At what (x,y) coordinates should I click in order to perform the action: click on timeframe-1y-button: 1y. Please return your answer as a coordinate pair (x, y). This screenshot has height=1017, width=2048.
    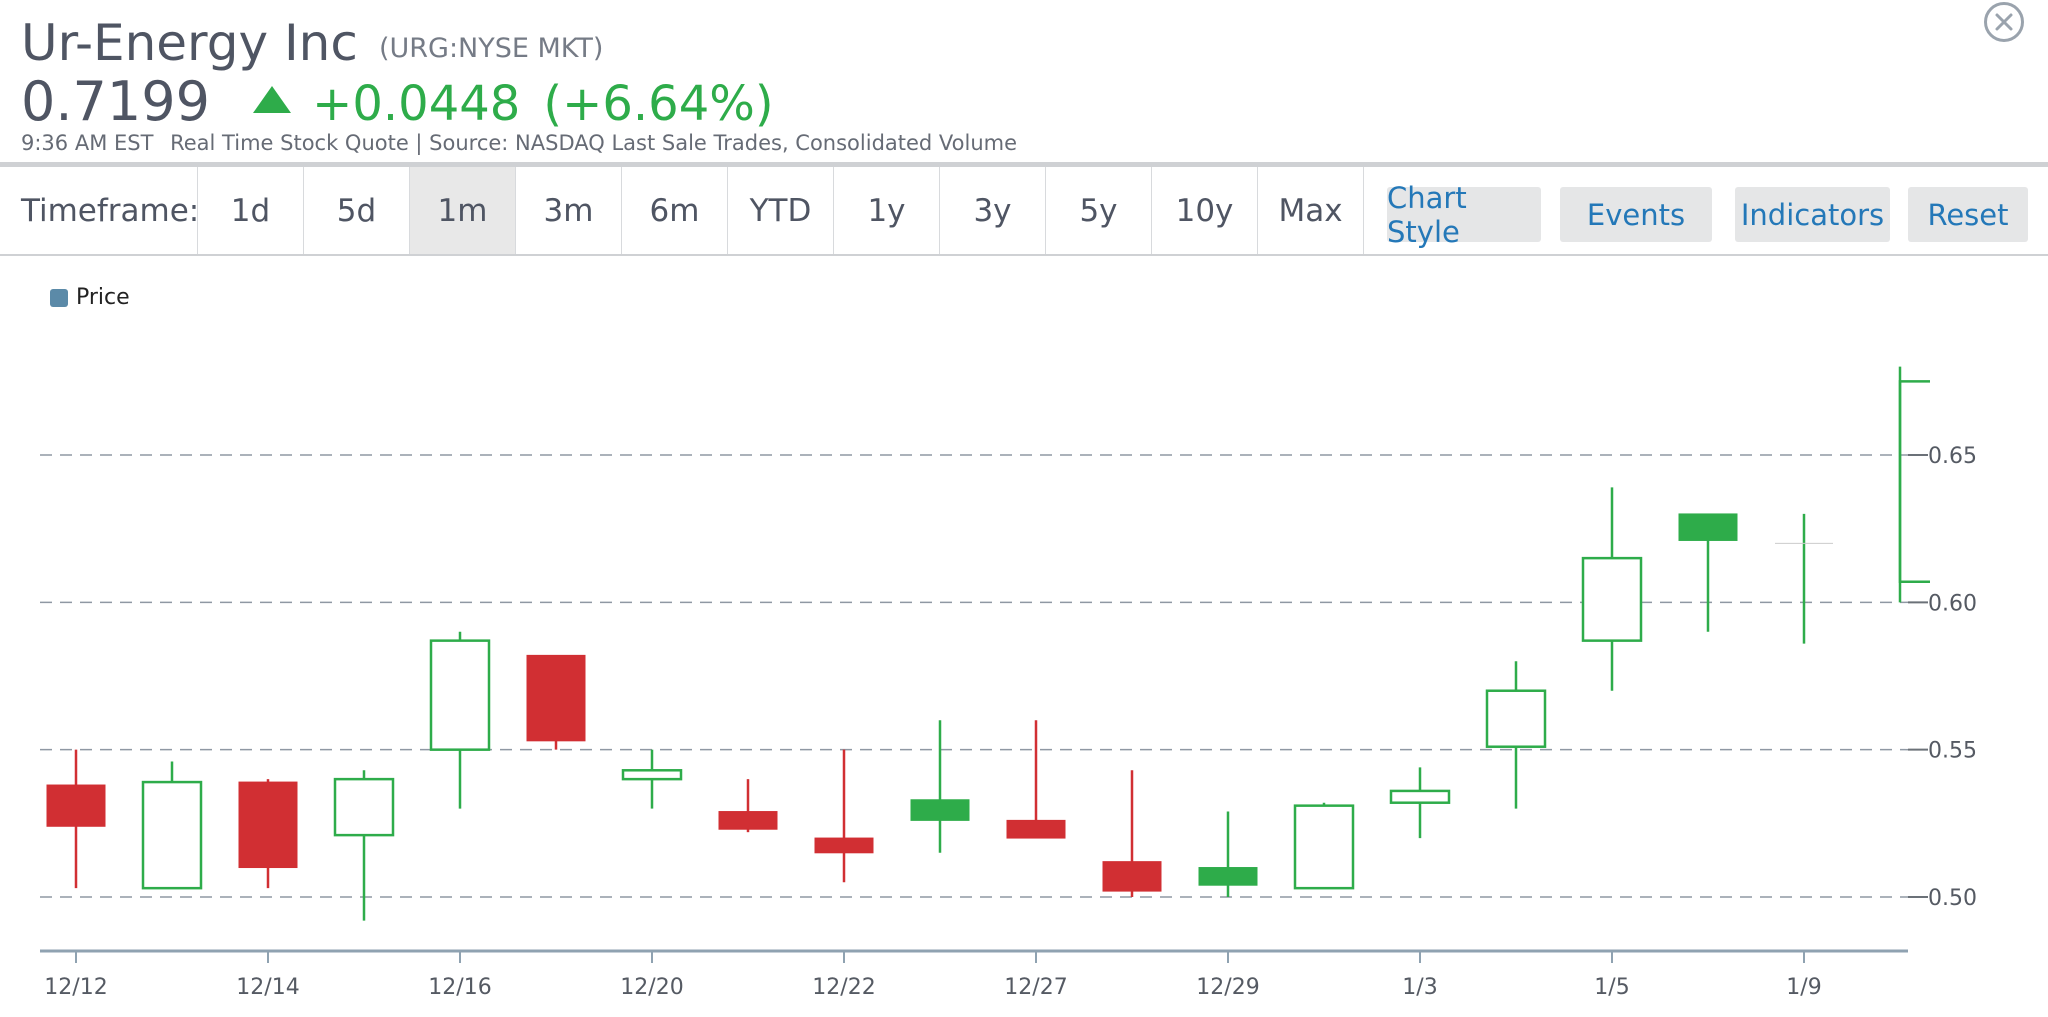
    Looking at the image, I should click on (887, 210).